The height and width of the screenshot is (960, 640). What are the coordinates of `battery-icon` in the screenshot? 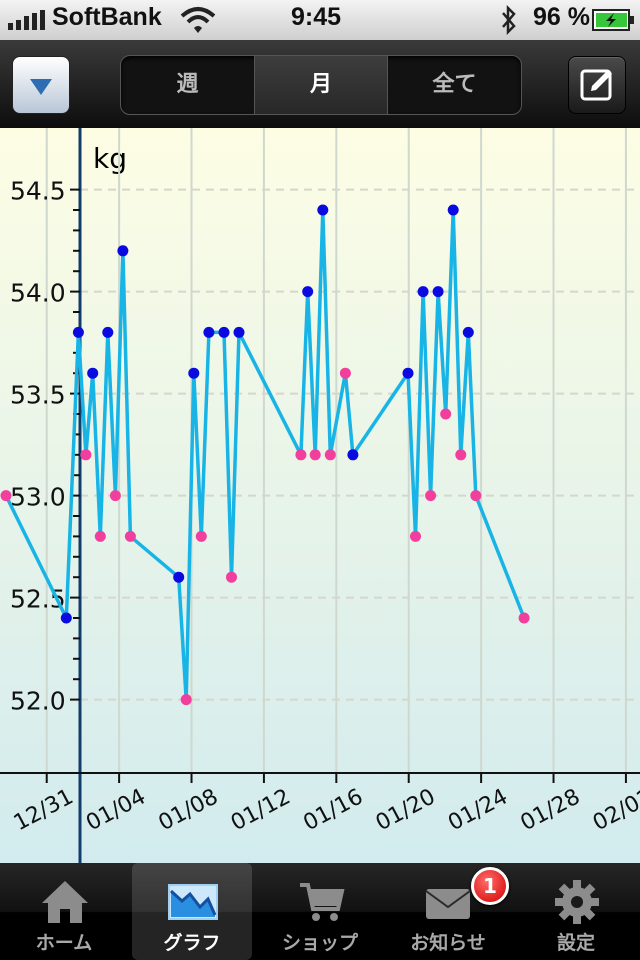 It's located at (613, 20).